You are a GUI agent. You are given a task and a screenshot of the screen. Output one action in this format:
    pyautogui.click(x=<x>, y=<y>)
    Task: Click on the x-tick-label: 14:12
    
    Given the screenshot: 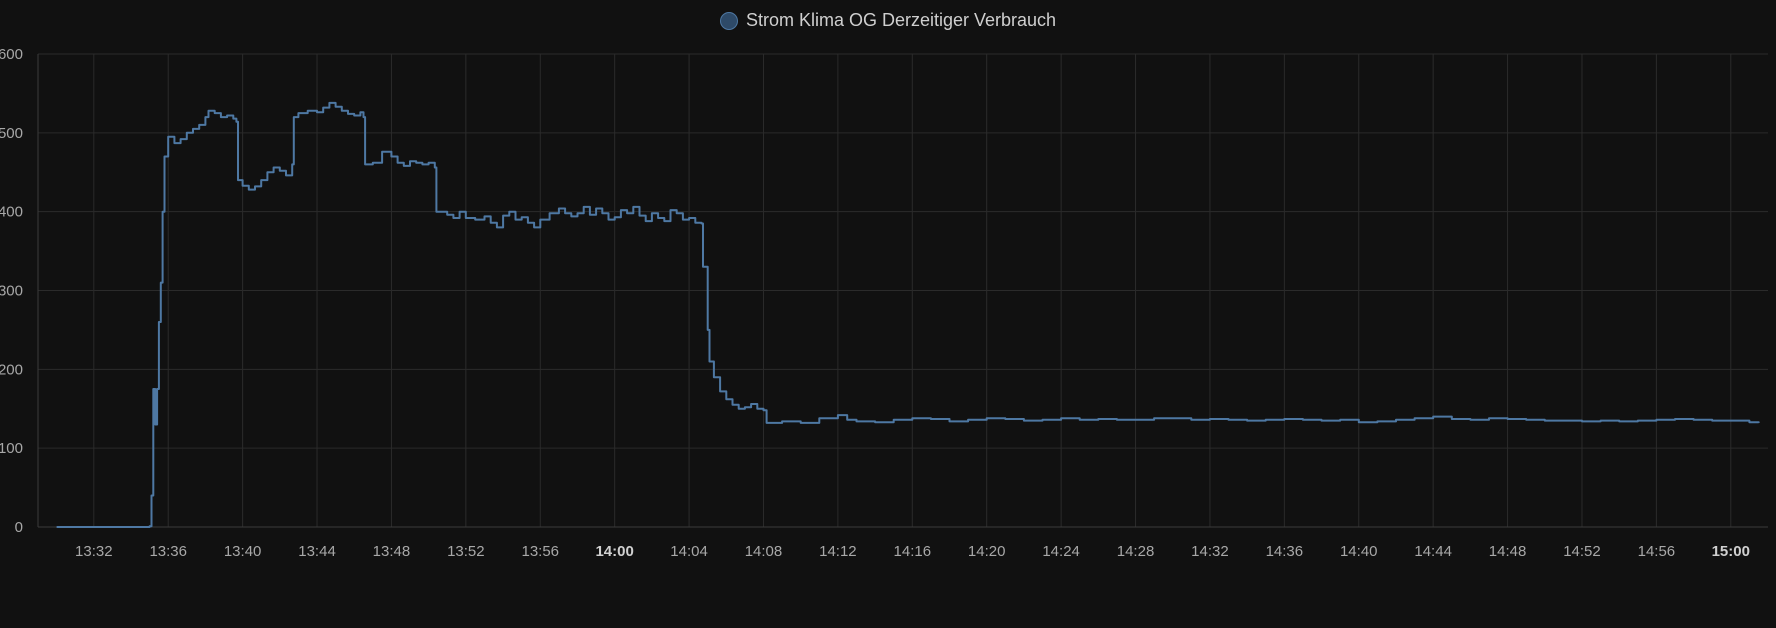 What is the action you would take?
    pyautogui.click(x=838, y=551)
    